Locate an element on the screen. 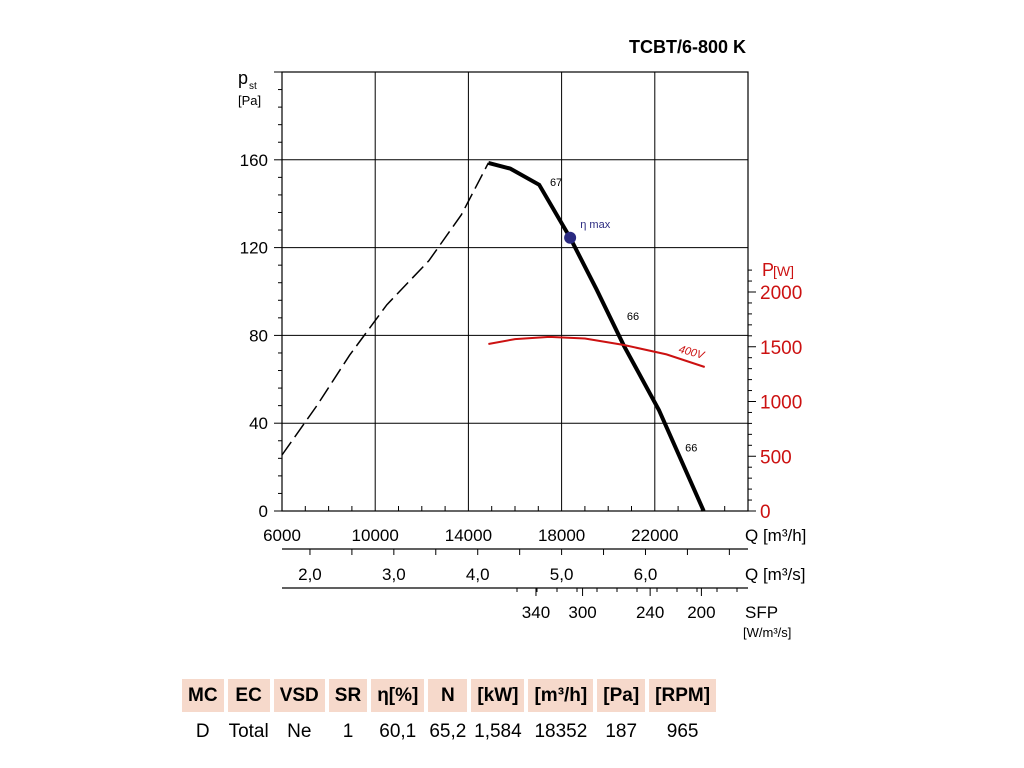  x2-tick-label: 4,0 is located at coordinates (478, 574).